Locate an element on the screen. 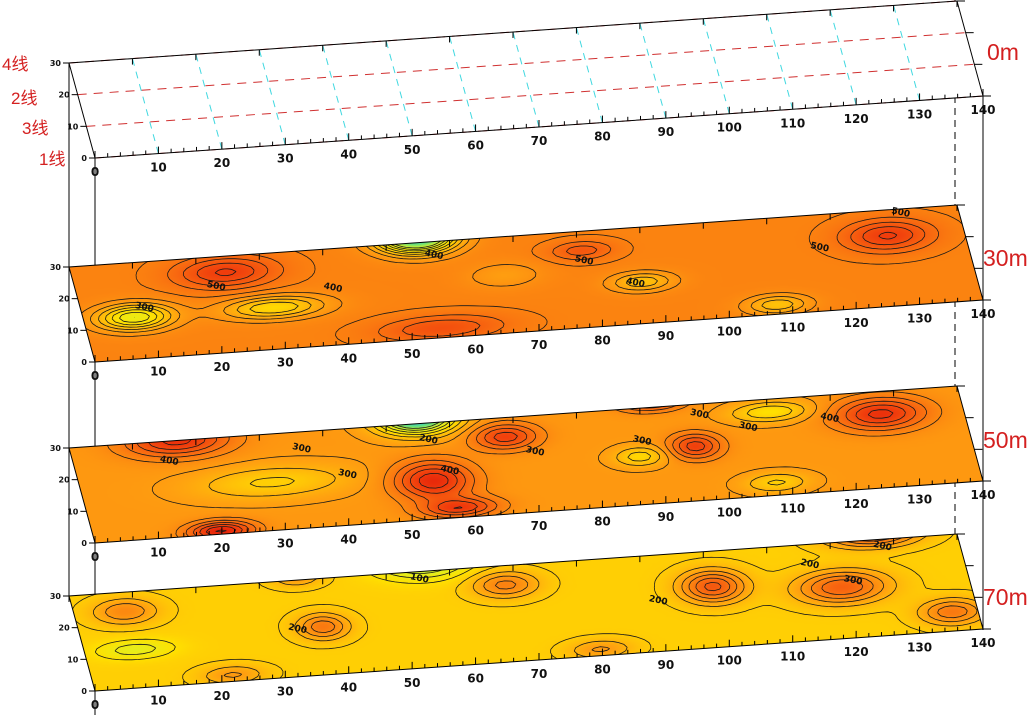  survey-line-label-3: 3线 is located at coordinates (35, 128).